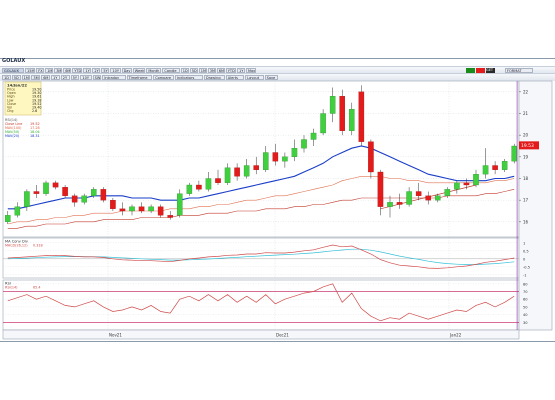  Describe the element at coordinates (105, 70) in the screenshot. I see `toolbar-button-9: 5Y` at that location.